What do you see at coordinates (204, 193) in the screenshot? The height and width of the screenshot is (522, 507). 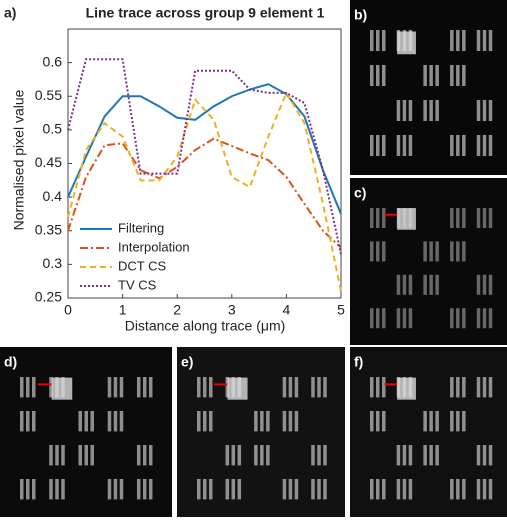 I see `line-series` at bounding box center [204, 193].